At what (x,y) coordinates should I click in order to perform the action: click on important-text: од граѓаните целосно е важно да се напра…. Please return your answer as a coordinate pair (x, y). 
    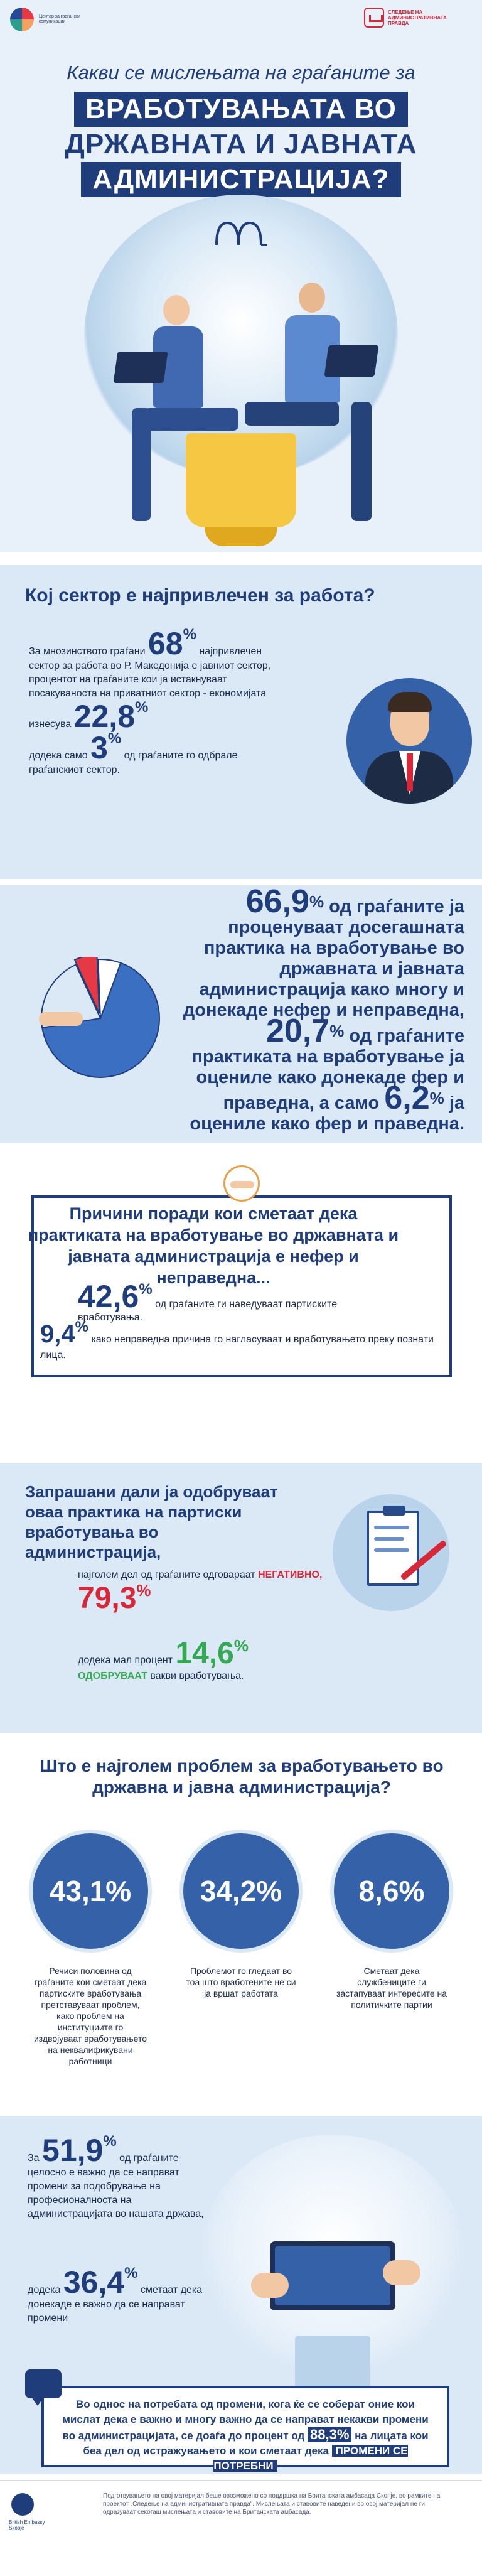
    Looking at the image, I should click on (116, 2186).